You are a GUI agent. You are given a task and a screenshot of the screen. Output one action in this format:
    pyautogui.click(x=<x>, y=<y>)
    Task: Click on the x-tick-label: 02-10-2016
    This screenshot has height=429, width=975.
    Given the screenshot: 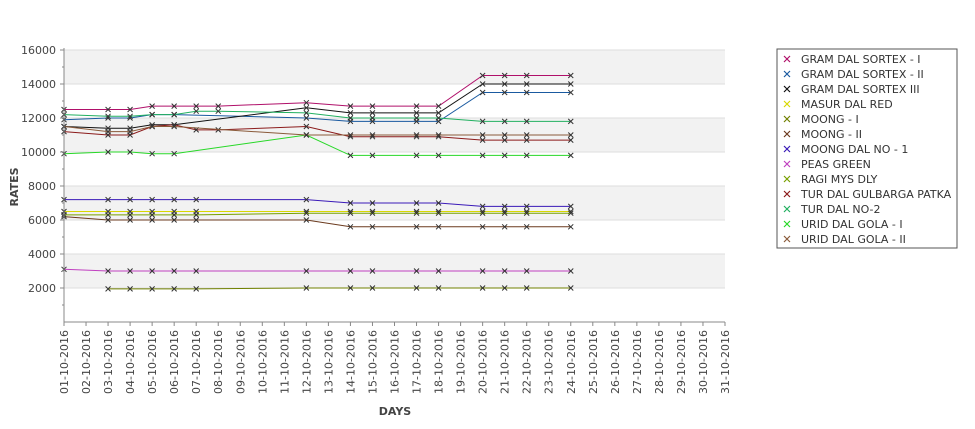 What is the action you would take?
    pyautogui.click(x=86, y=362)
    